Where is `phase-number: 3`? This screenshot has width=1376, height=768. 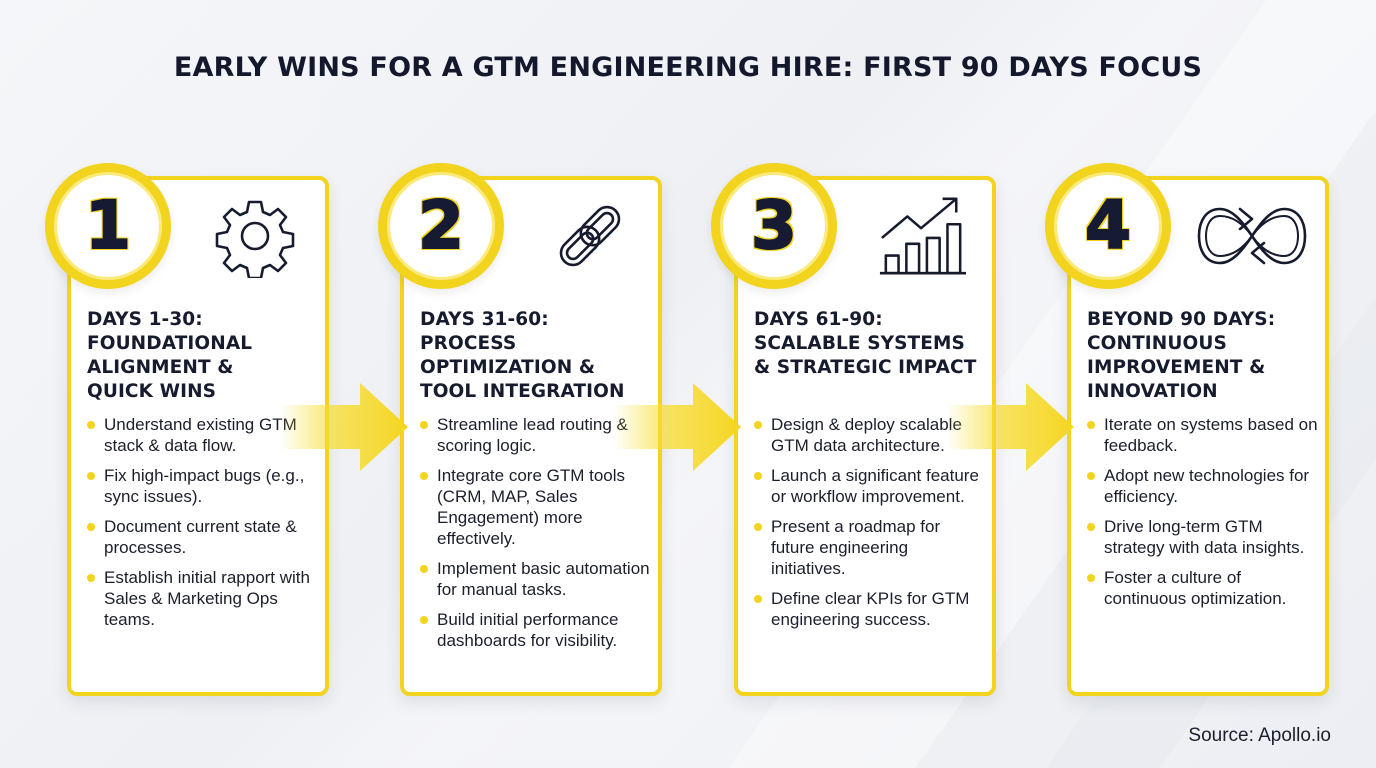 phase-number: 3 is located at coordinates (774, 225).